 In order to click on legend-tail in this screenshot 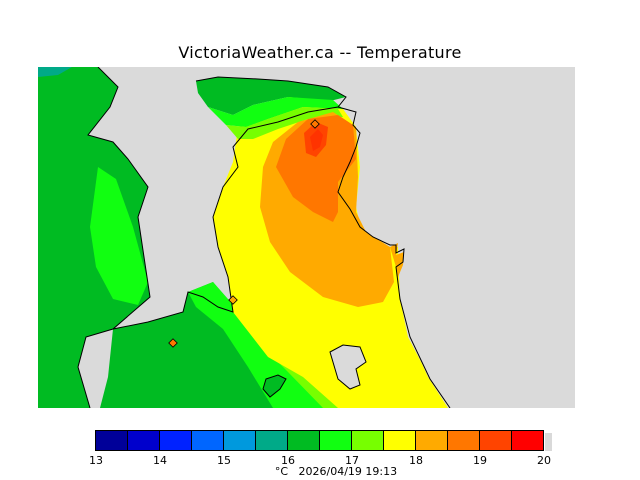, I will do `click(548, 442)`.